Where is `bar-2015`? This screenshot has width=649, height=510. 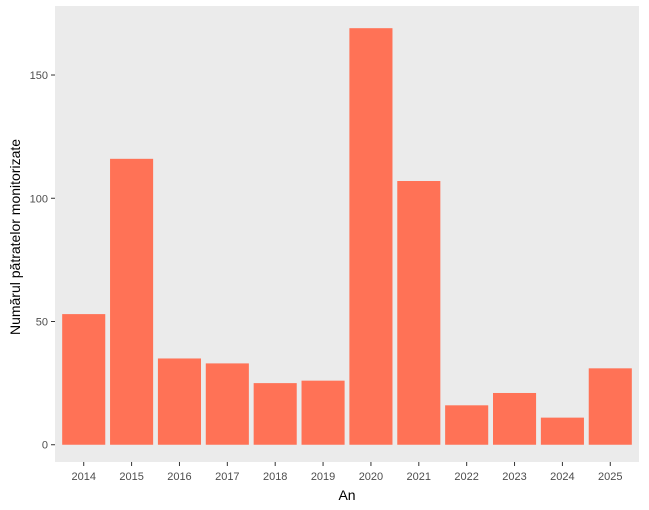 bar-2015 is located at coordinates (132, 301).